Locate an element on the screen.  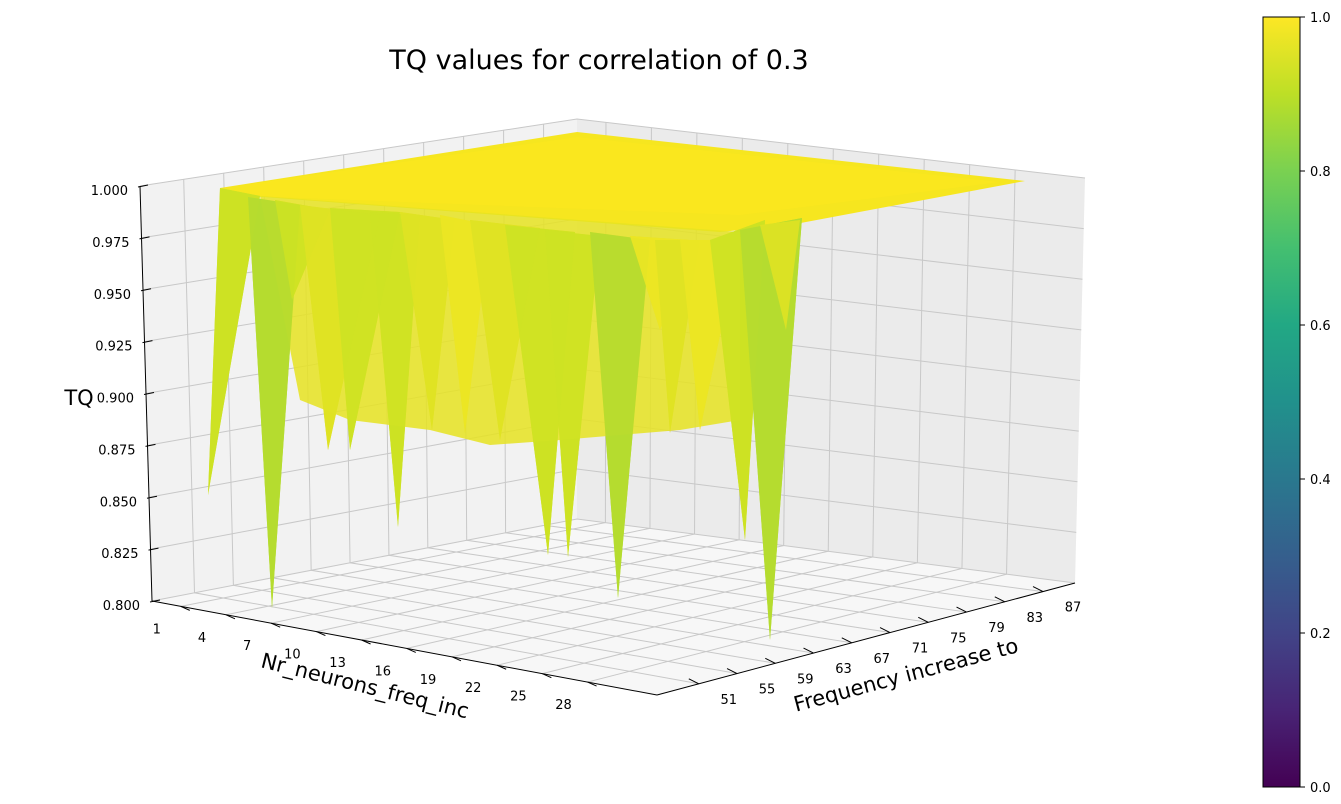
y-axis-label: Nr_neurons_freq_inc is located at coordinates (364, 687).